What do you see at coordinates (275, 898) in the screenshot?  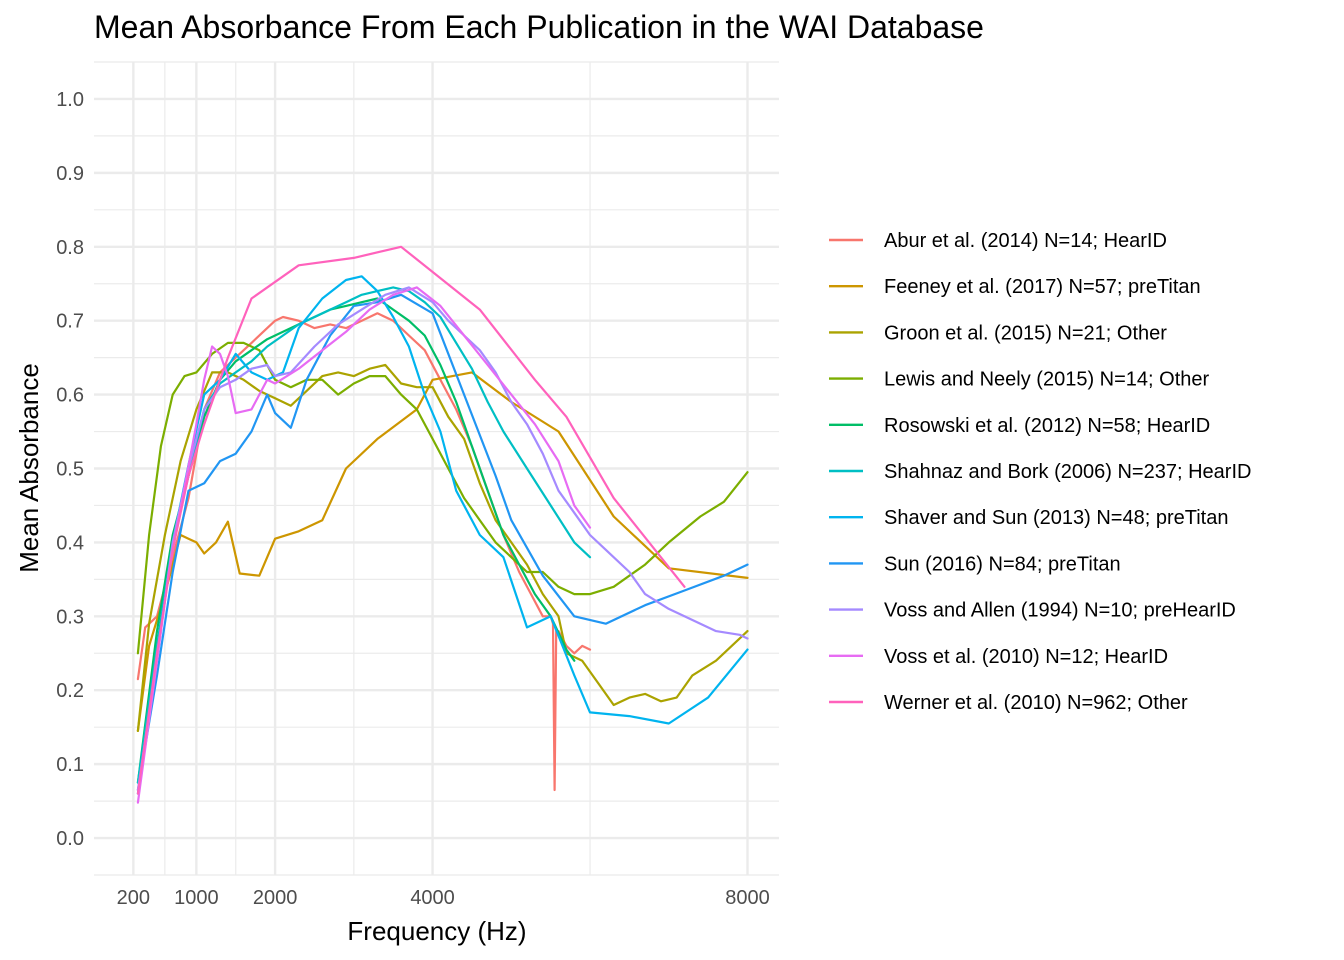 I see `x-tick-label: 2000` at bounding box center [275, 898].